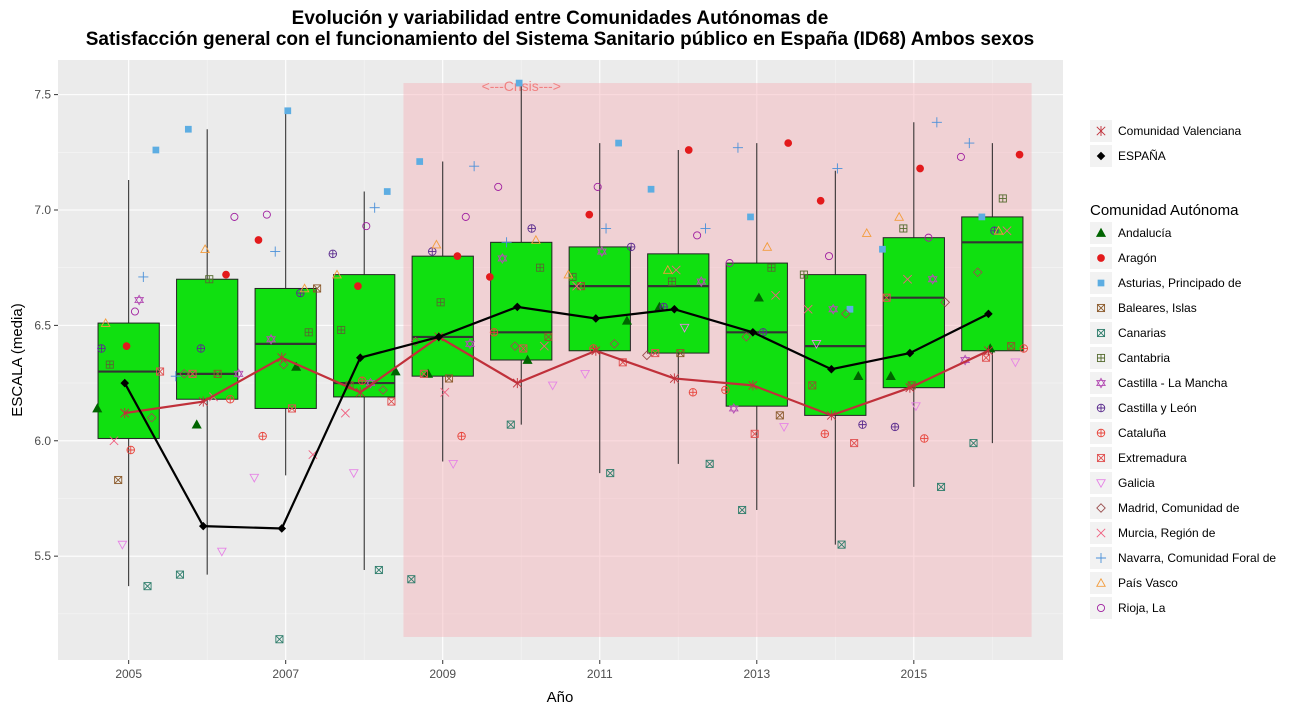 The height and width of the screenshot is (710, 1299). I want to click on x-tick-label: 2007, so click(285, 674).